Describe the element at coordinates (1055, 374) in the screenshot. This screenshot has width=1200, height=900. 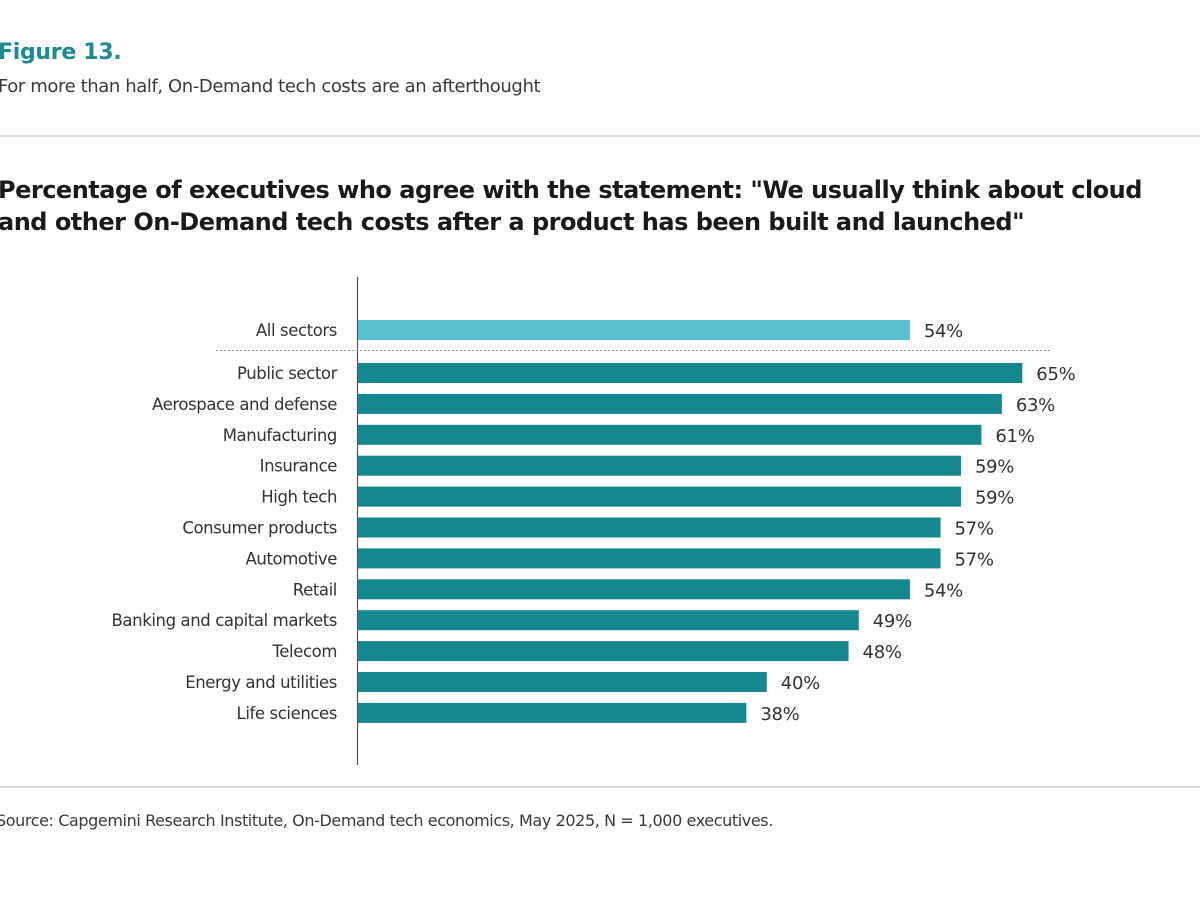
I see `value-label: 65%` at that location.